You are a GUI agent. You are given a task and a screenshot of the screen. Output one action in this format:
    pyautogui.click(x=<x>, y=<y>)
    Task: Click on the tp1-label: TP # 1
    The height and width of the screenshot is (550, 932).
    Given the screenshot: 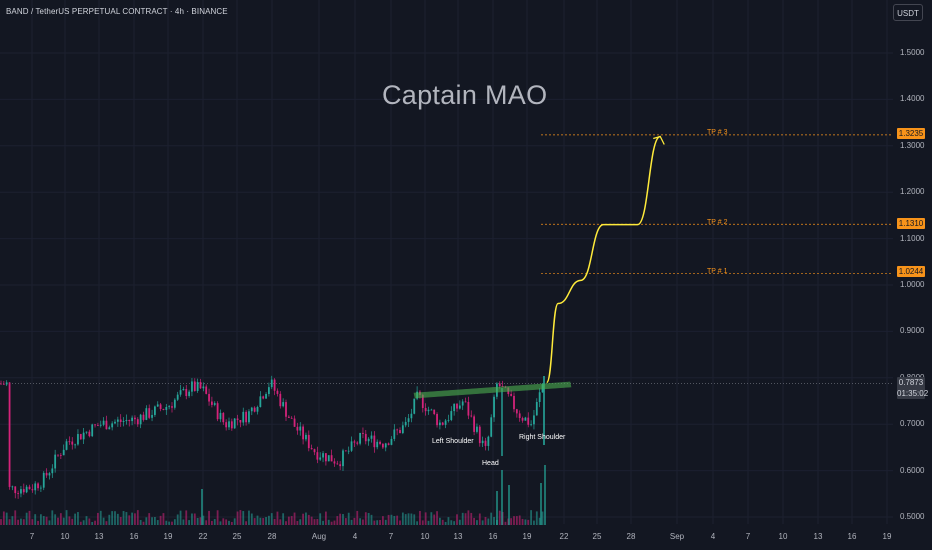 What is the action you would take?
    pyautogui.click(x=717, y=271)
    